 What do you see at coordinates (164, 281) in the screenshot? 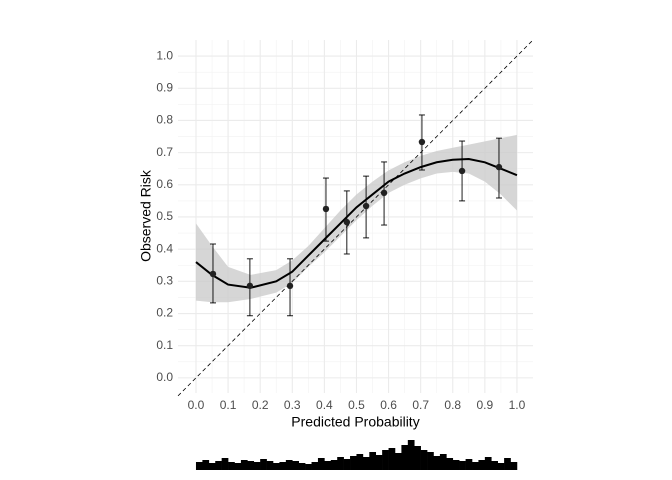
I see `y-tick-label: 0.3` at bounding box center [164, 281].